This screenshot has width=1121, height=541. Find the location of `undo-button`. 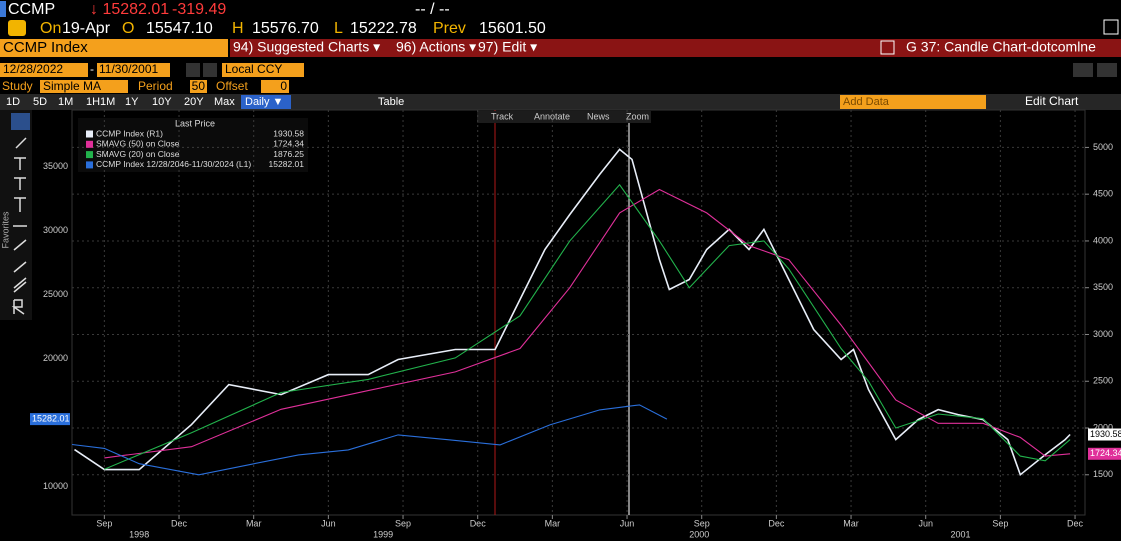

undo-button is located at coordinates (1083, 70).